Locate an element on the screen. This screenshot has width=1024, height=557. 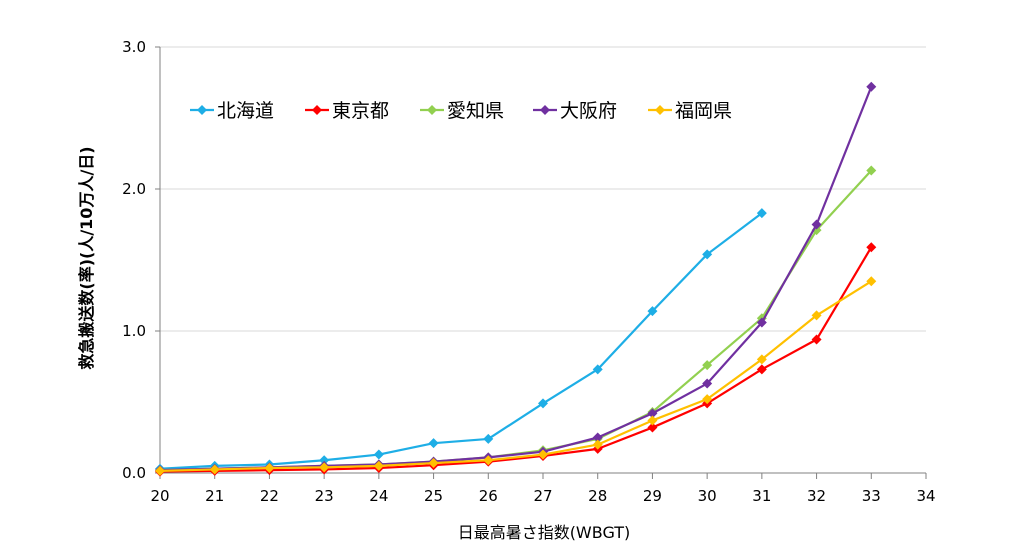
y-tick-label: 2.0 is located at coordinates (134, 189).